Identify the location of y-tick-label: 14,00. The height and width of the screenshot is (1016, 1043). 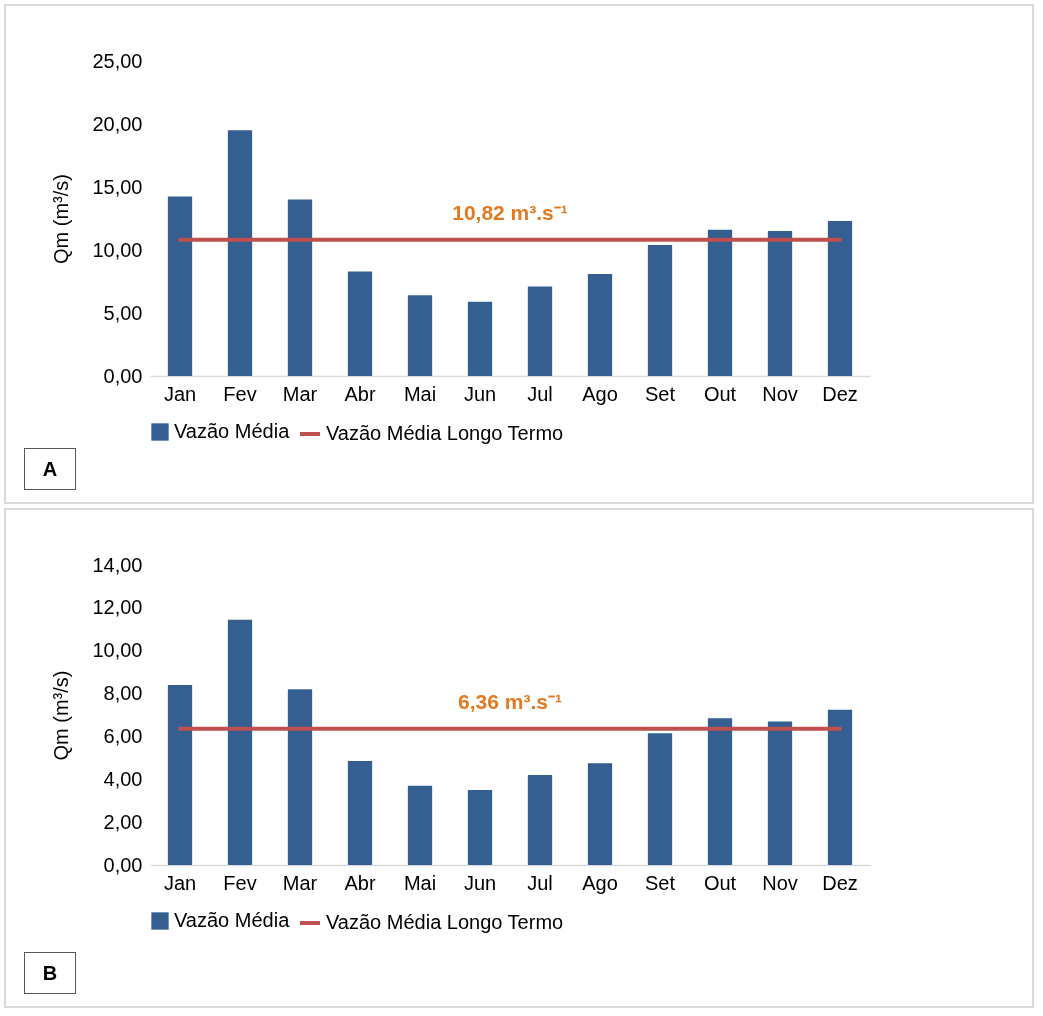
(117, 564).